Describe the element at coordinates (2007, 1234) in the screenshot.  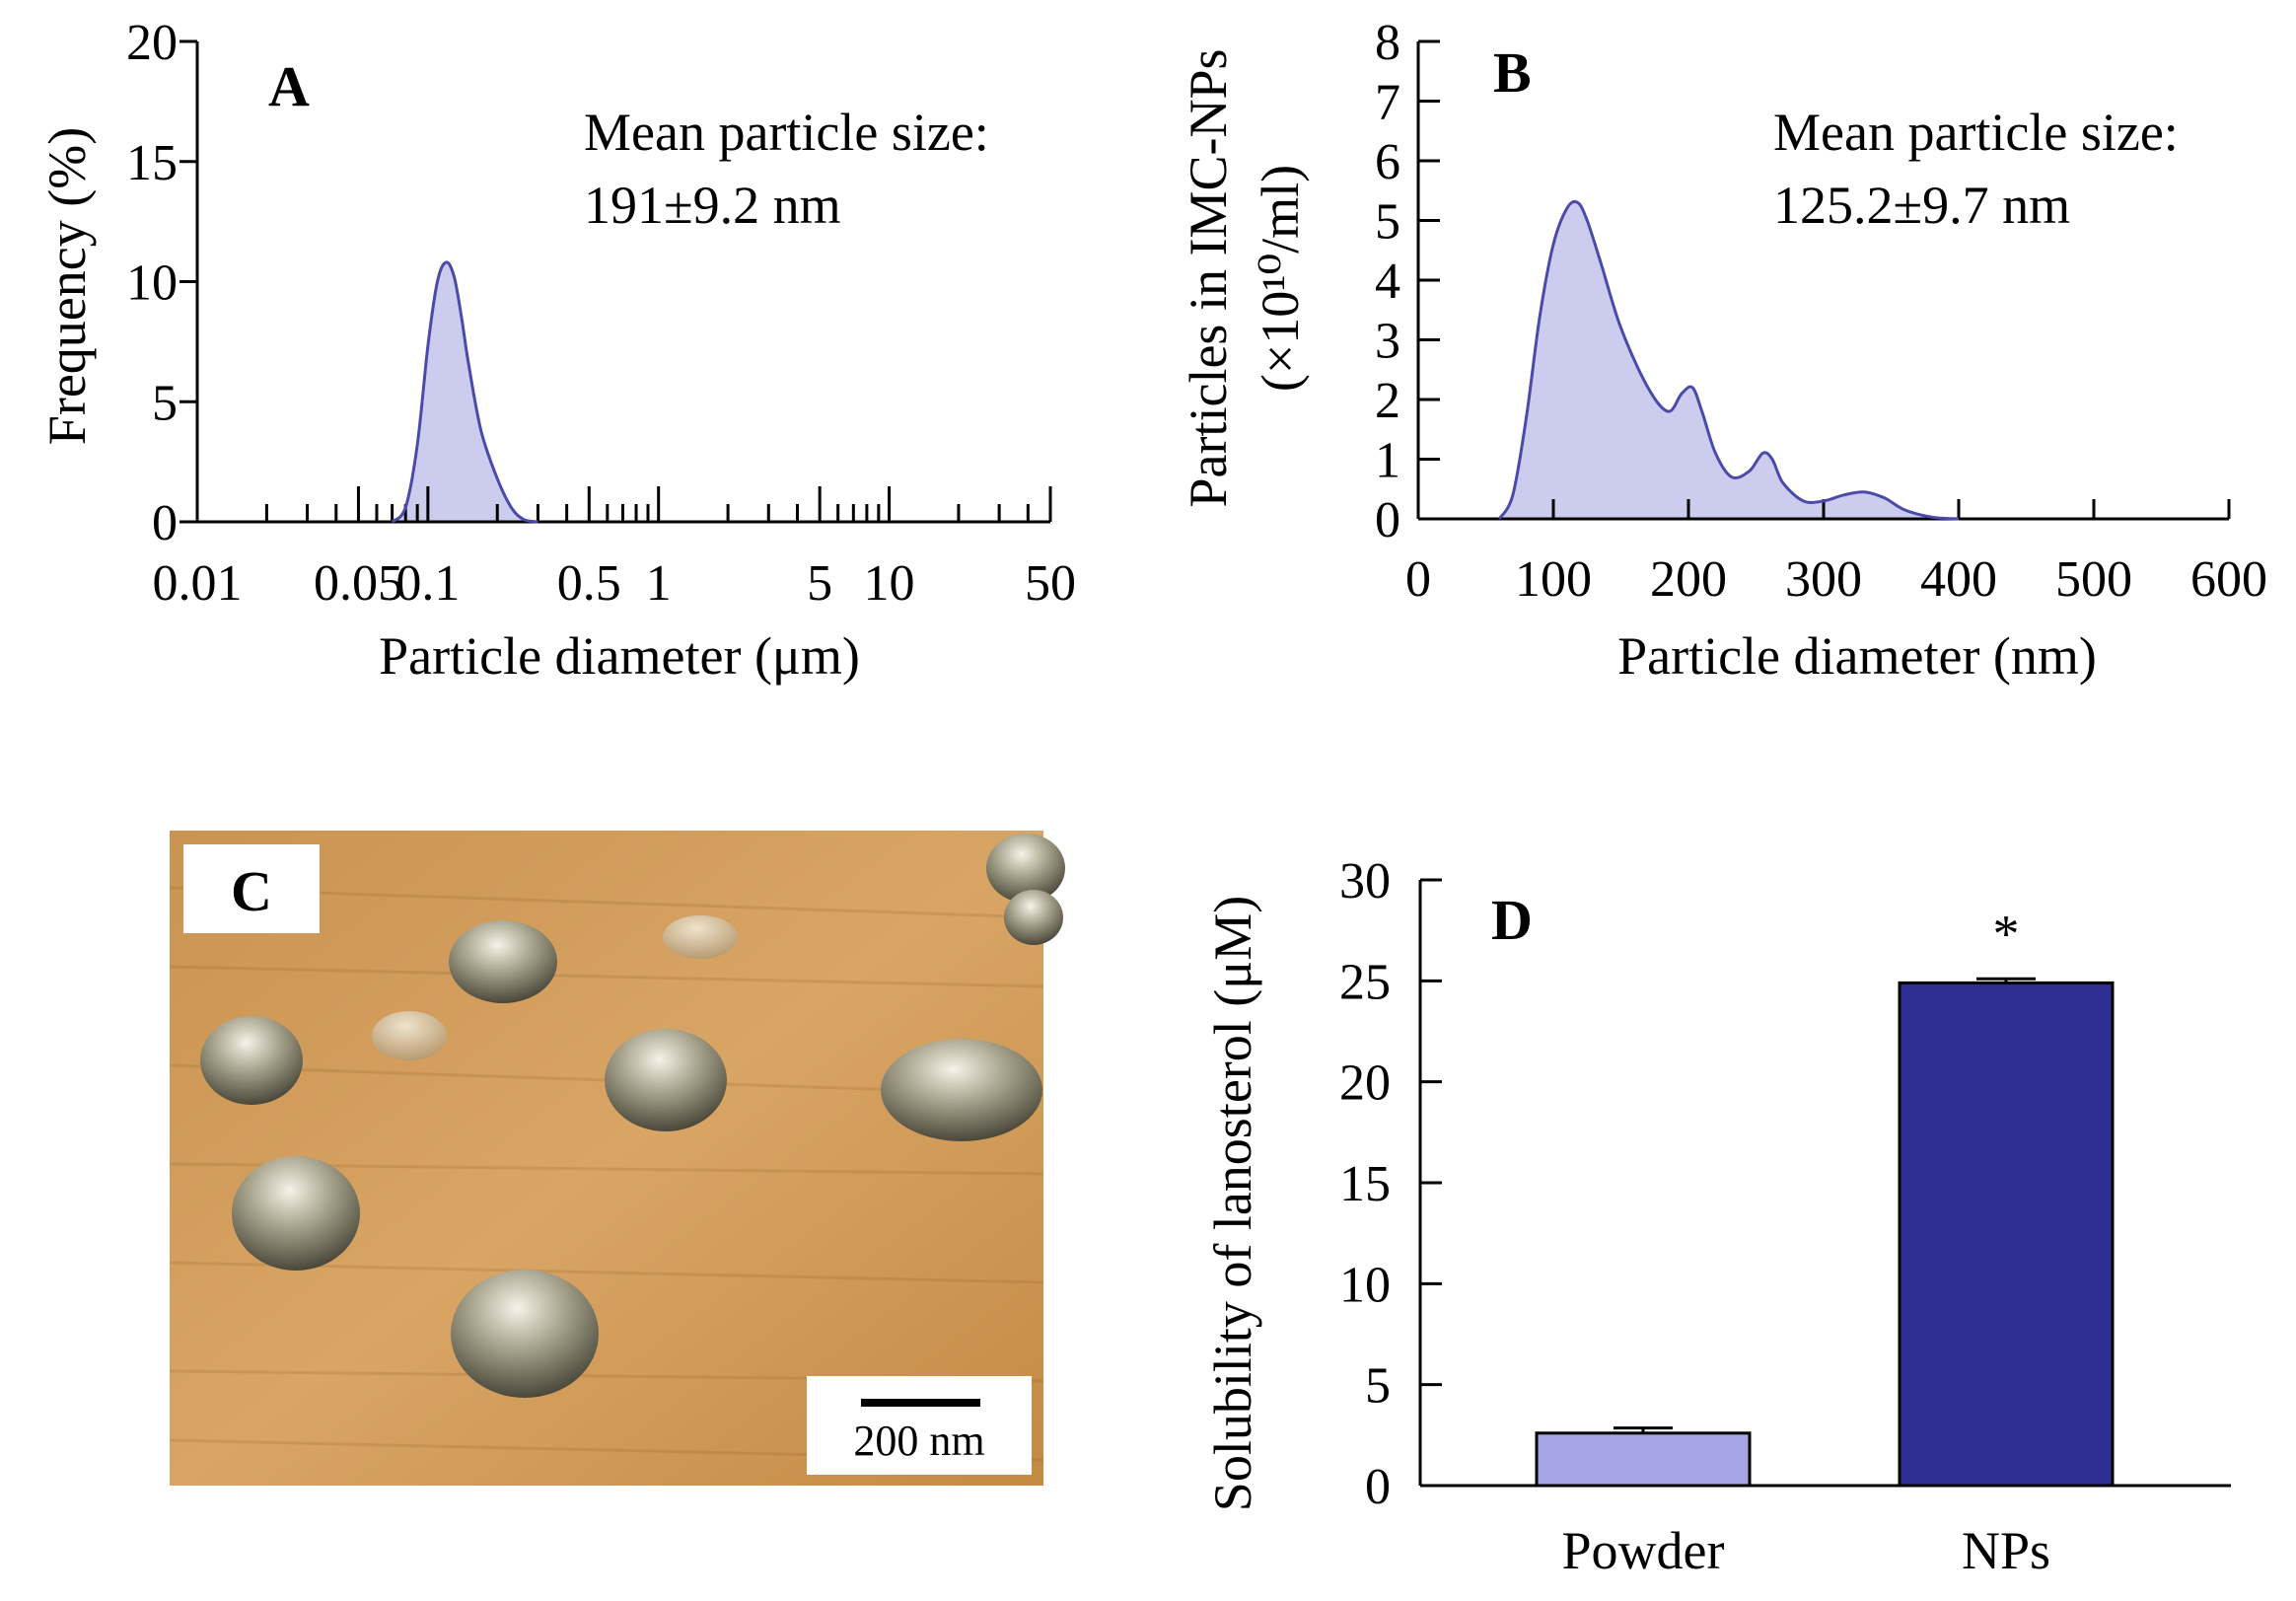
I see `chart-d-bar-nps` at that location.